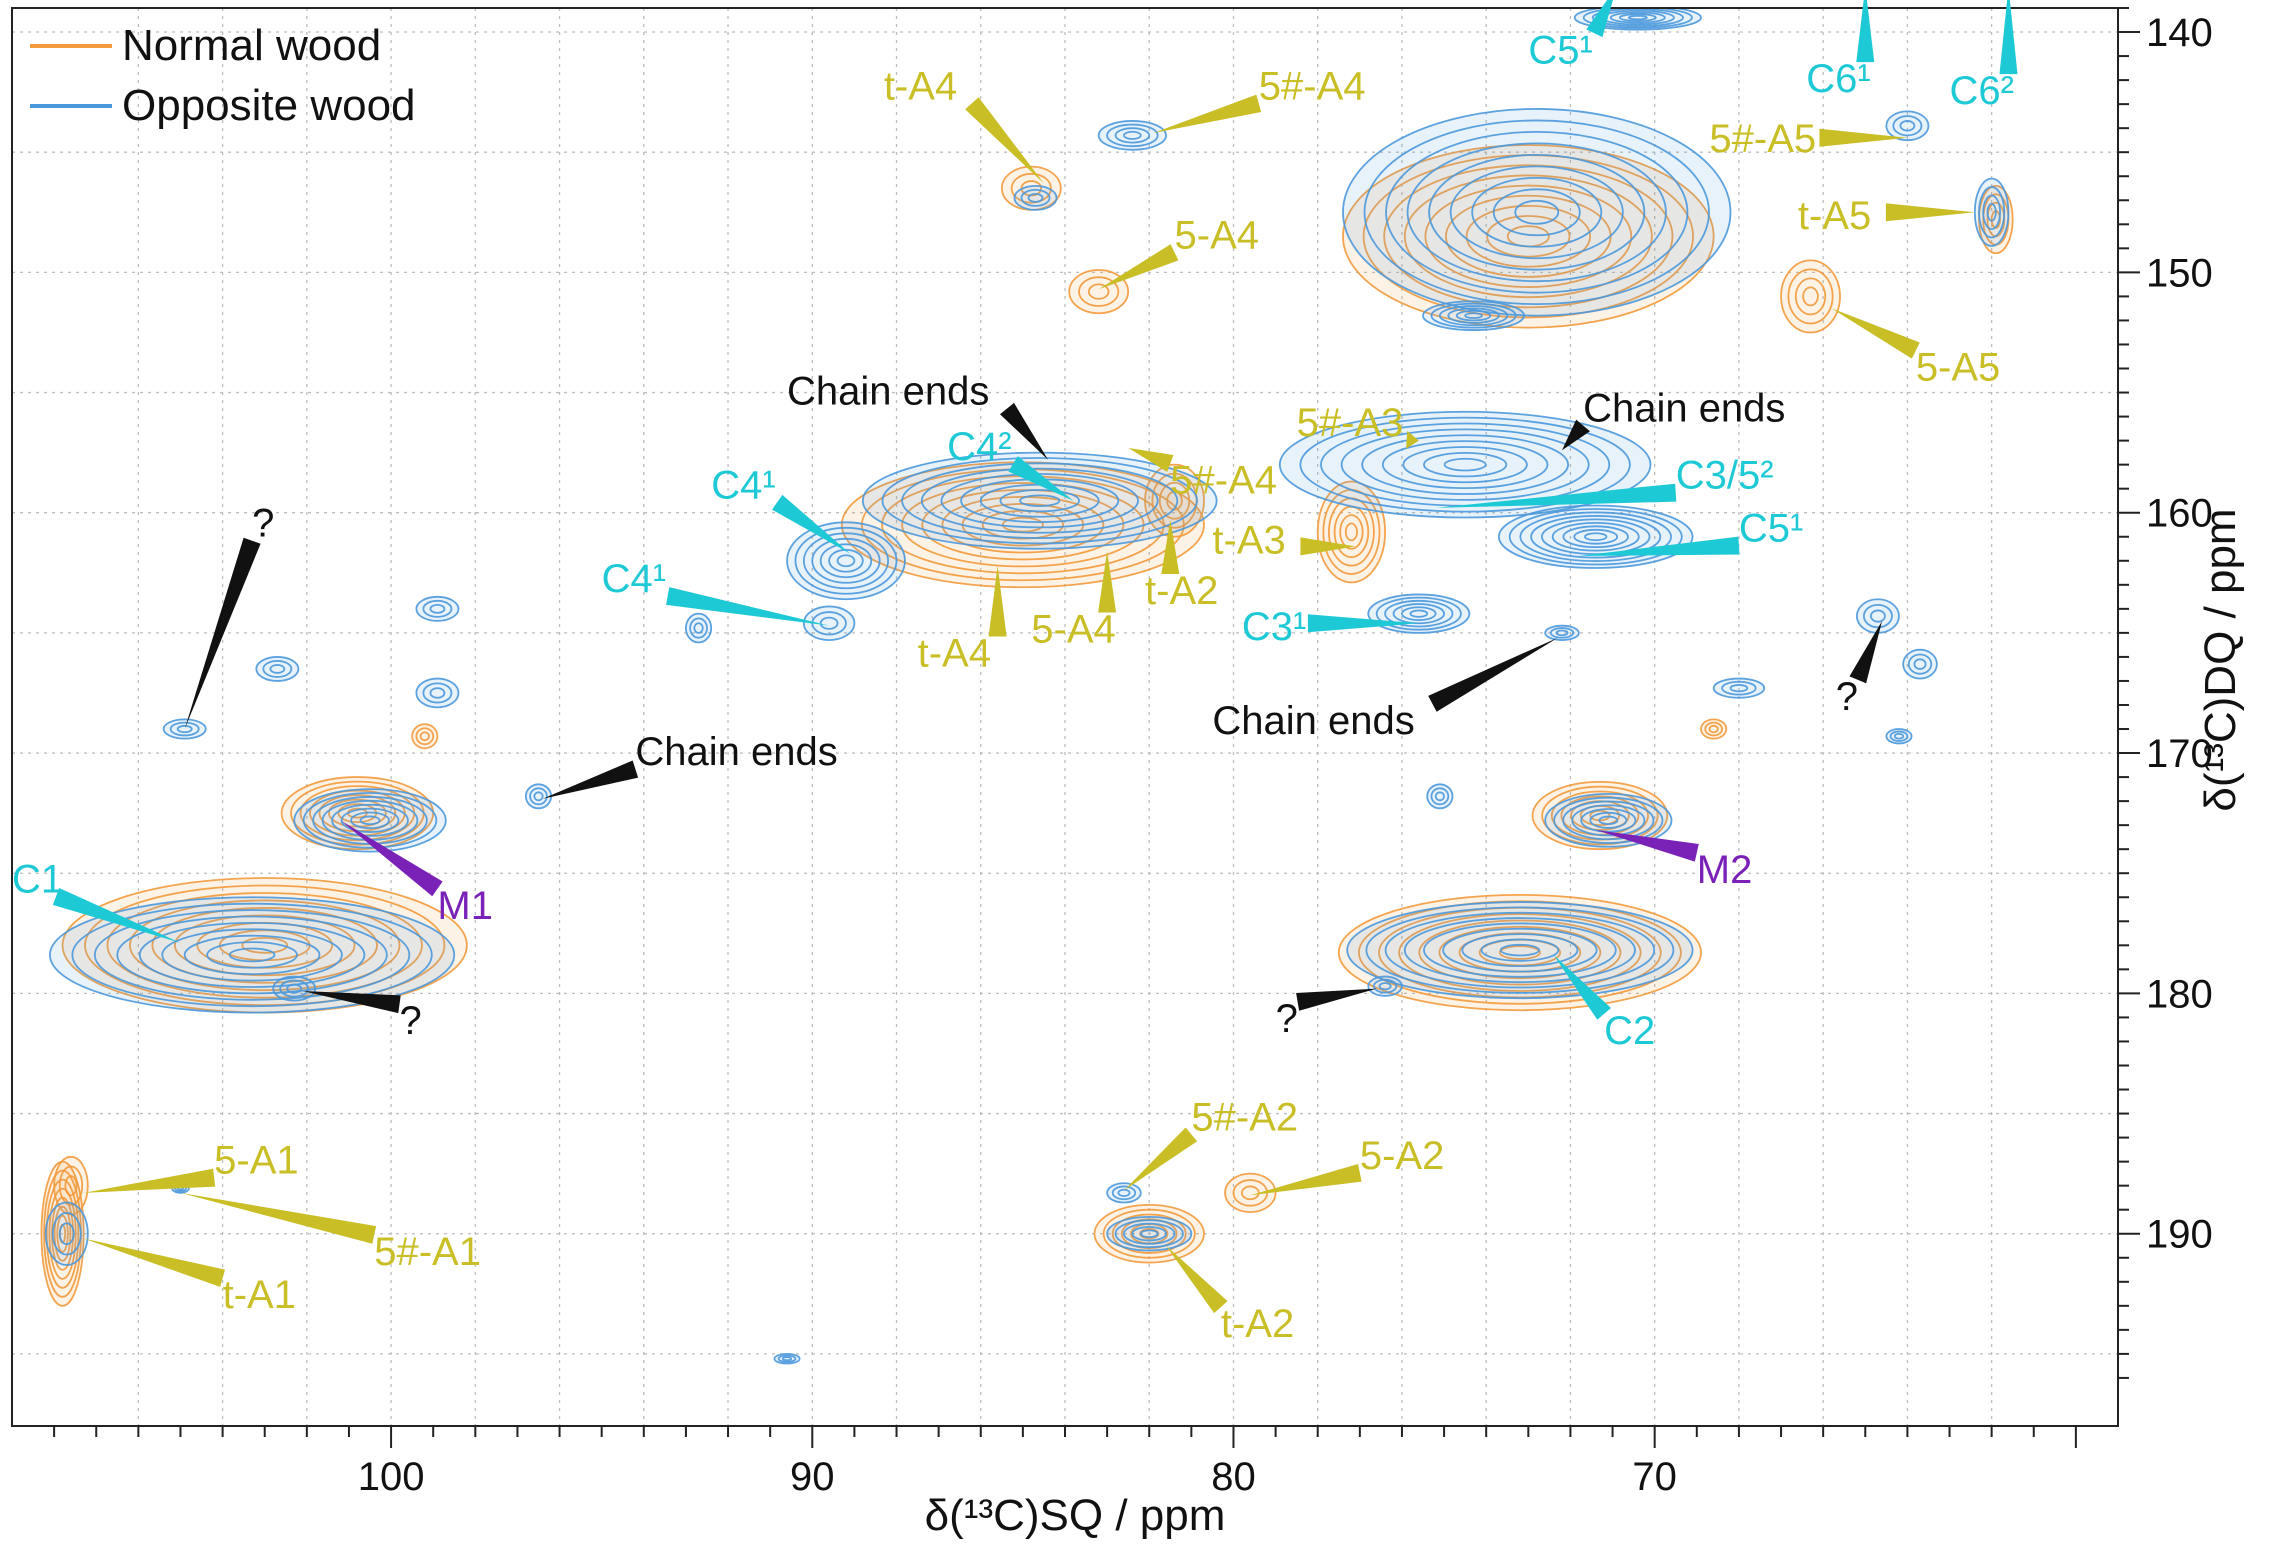 The height and width of the screenshot is (1562, 2278). What do you see at coordinates (1248, 541) in the screenshot?
I see `annotation-label: t-A3` at bounding box center [1248, 541].